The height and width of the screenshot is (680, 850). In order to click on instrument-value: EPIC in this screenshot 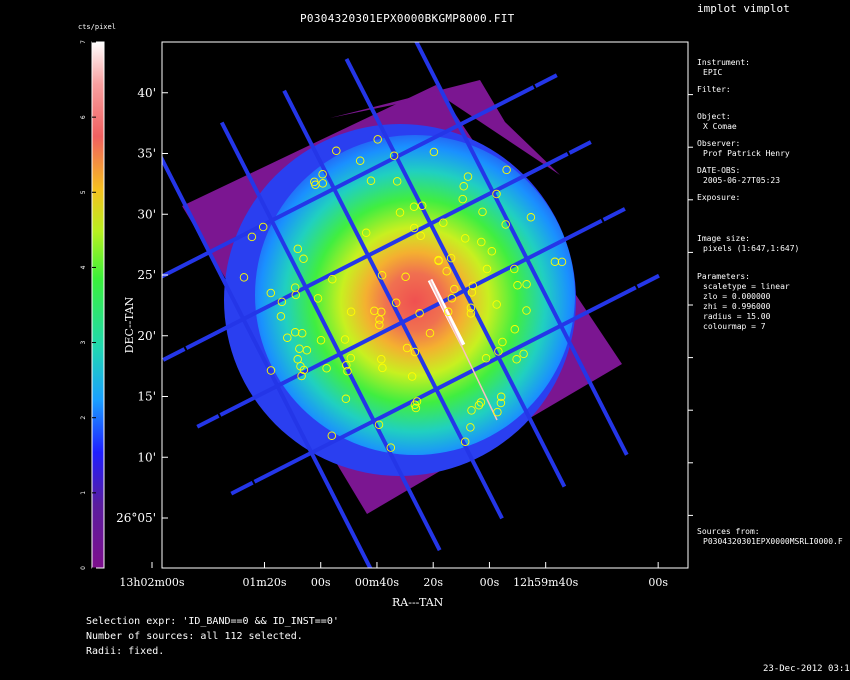, I will do `click(713, 72)`.